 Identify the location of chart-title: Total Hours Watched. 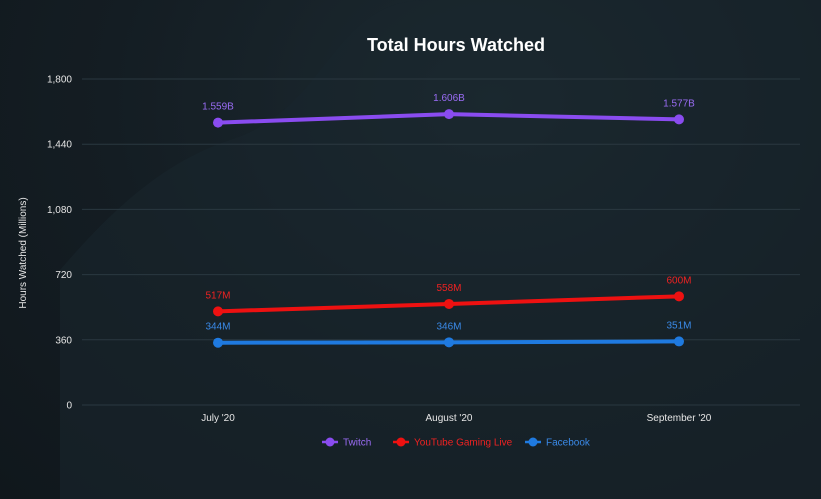
(456, 45).